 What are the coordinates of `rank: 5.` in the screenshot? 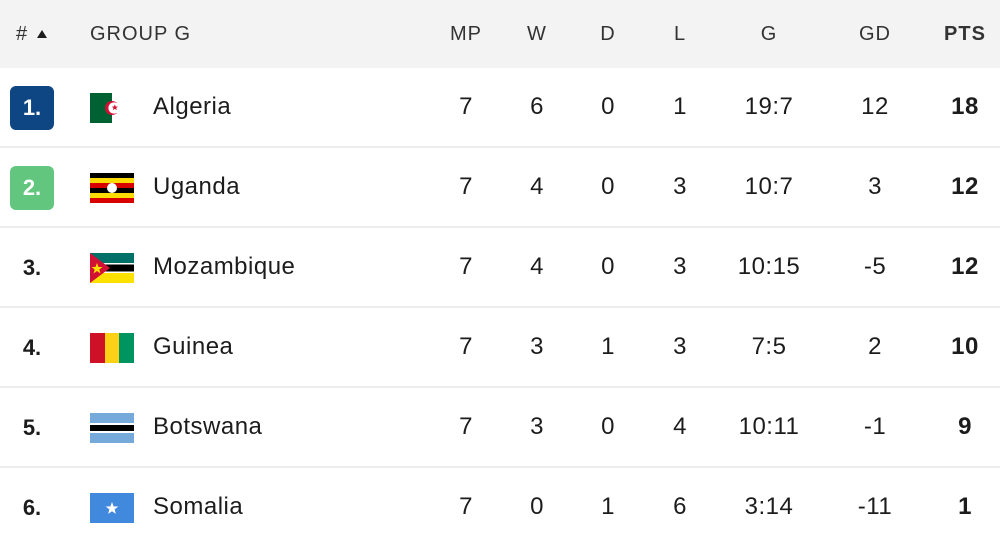 It's located at (32, 427).